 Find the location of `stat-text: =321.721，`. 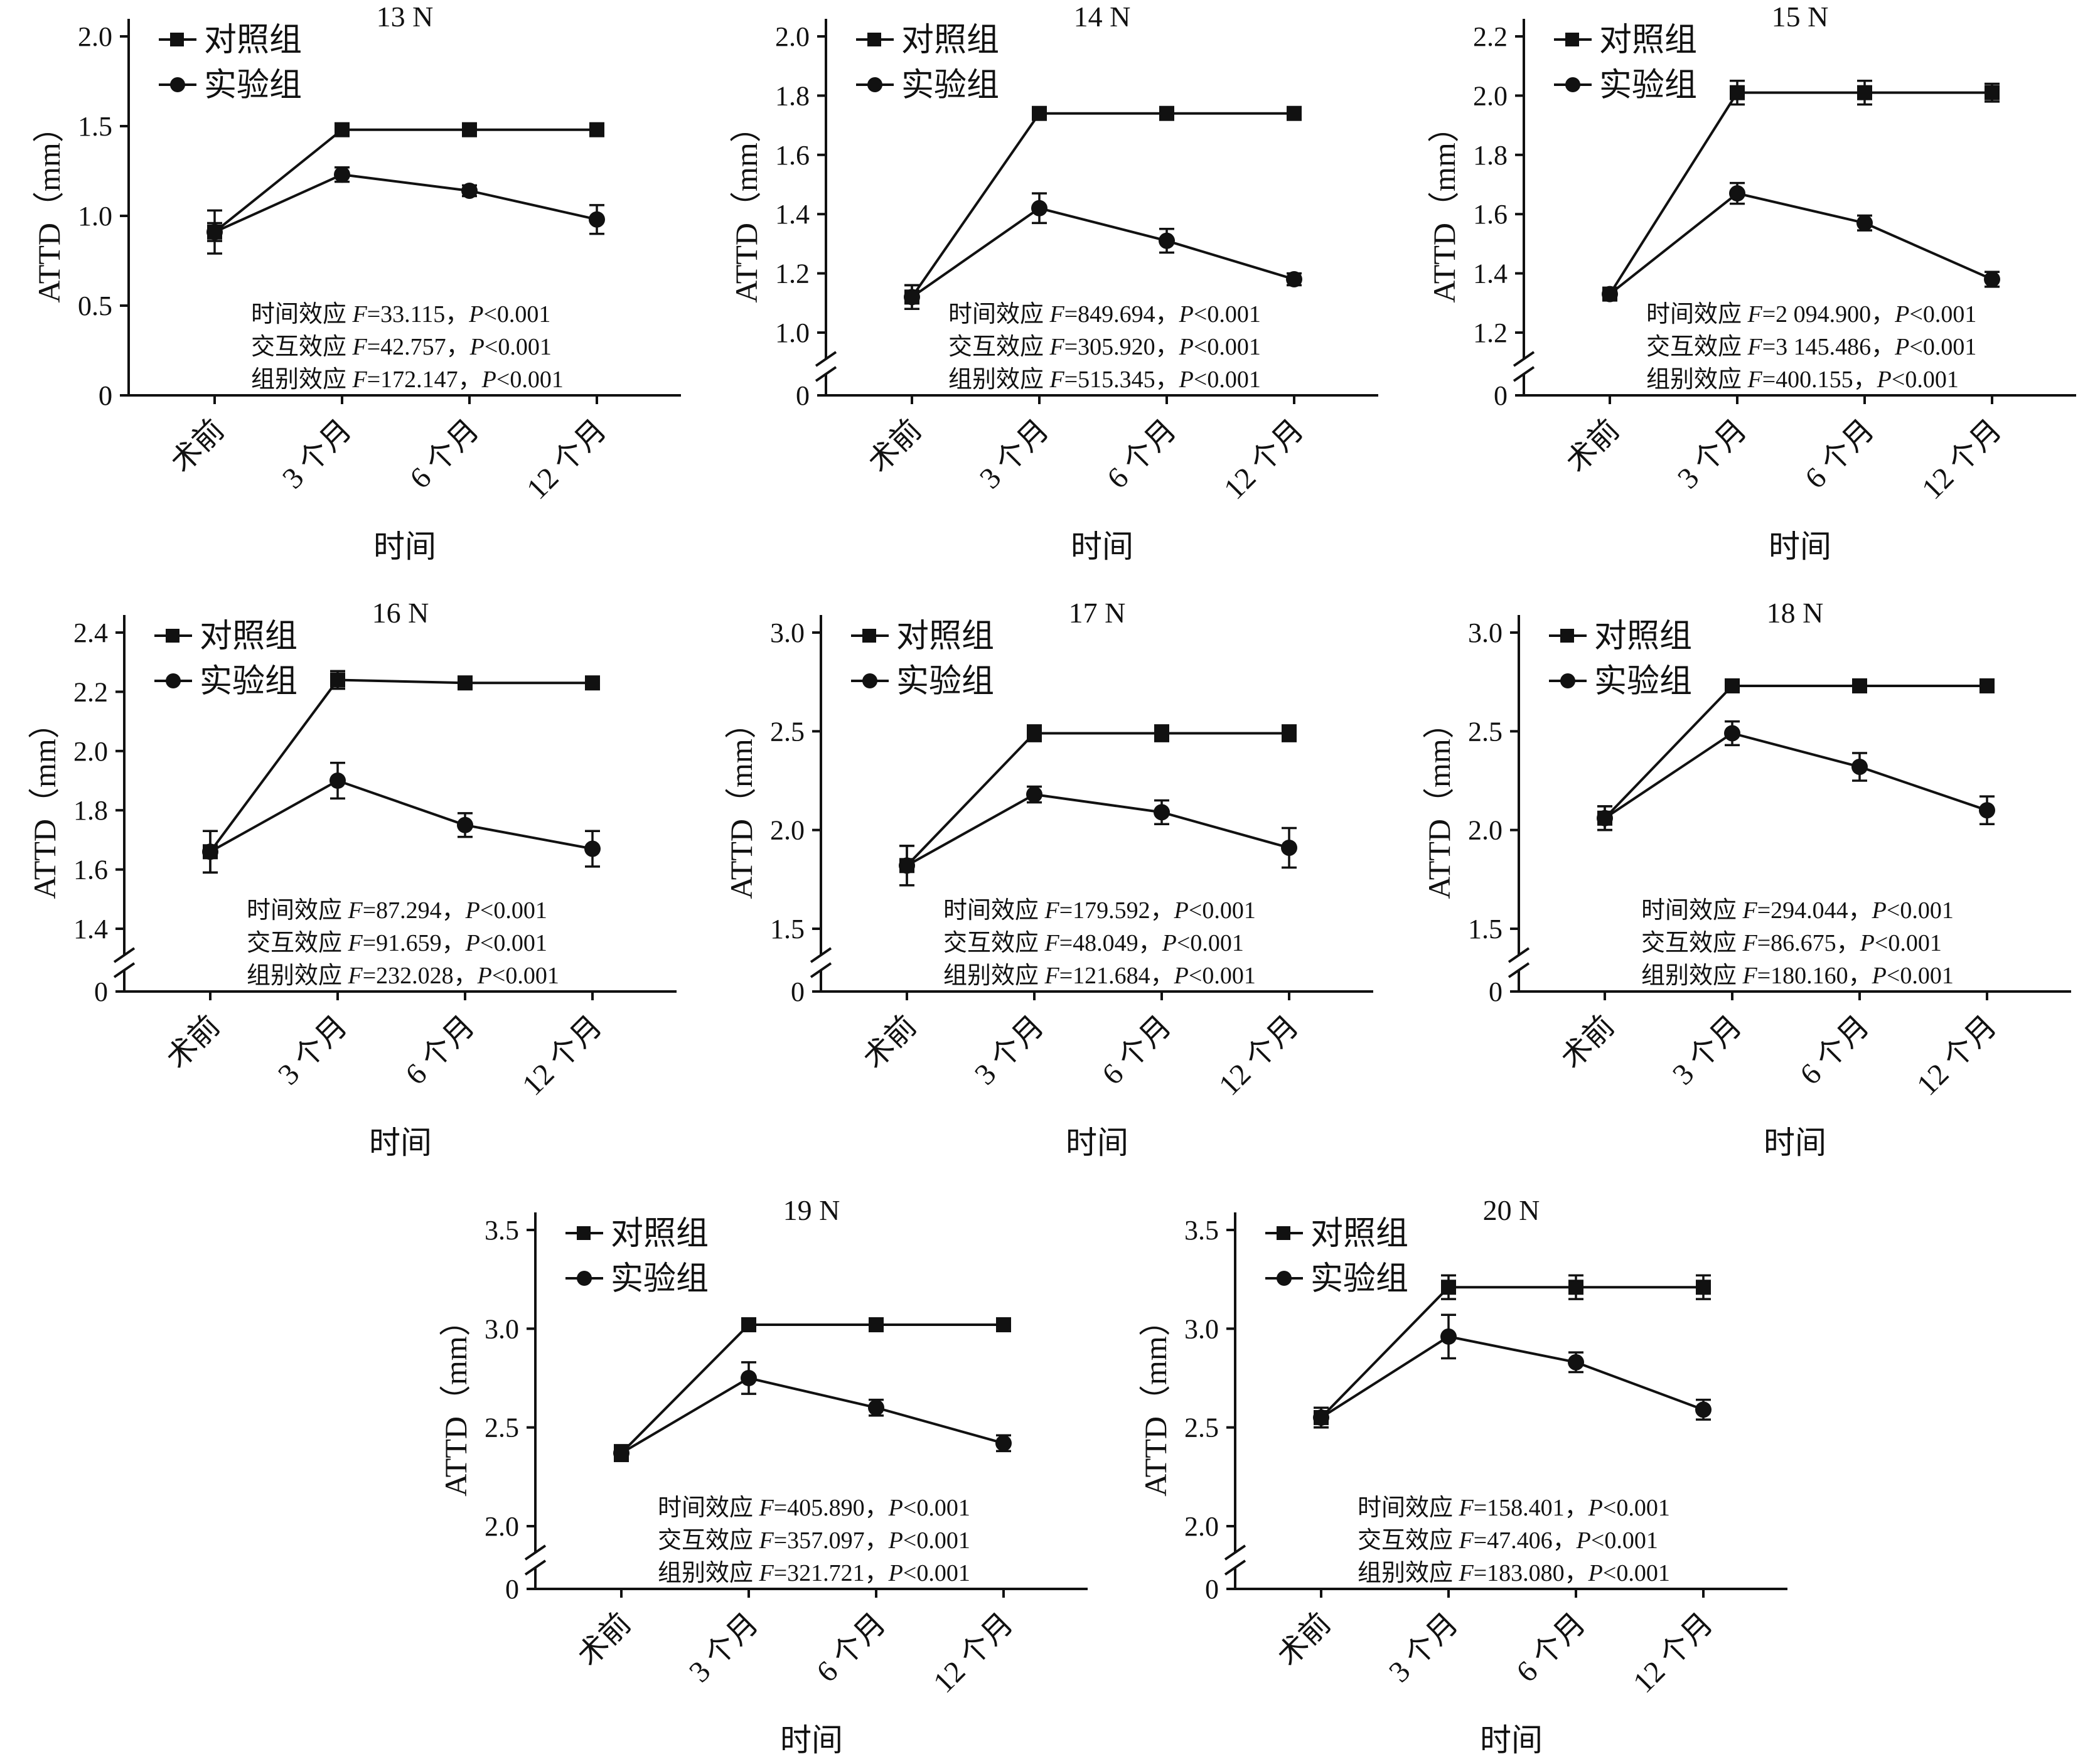

stat-text: =321.721， is located at coordinates (831, 1573).